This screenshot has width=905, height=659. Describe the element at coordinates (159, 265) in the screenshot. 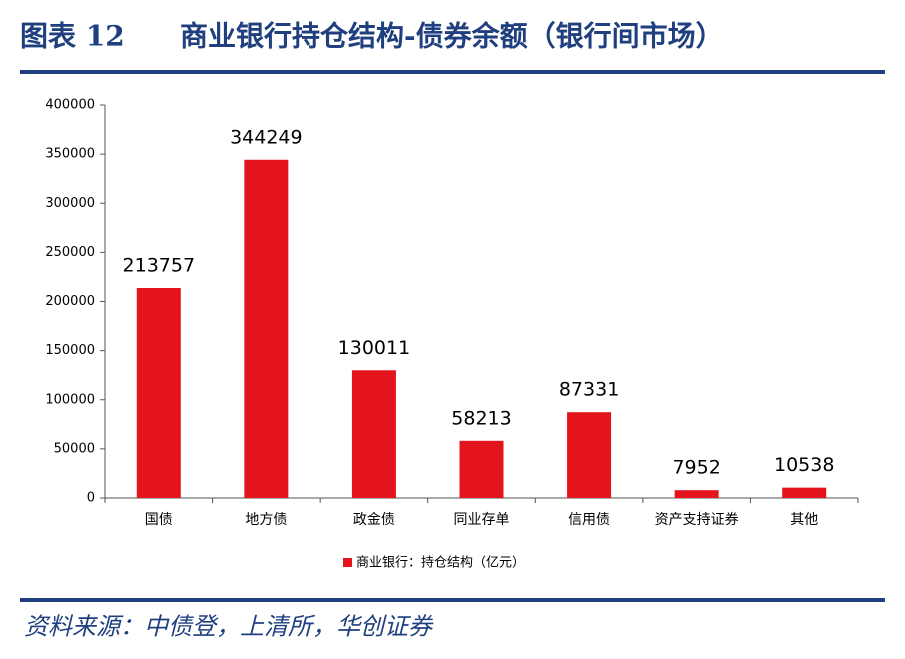

I see `value-label: 213757` at that location.